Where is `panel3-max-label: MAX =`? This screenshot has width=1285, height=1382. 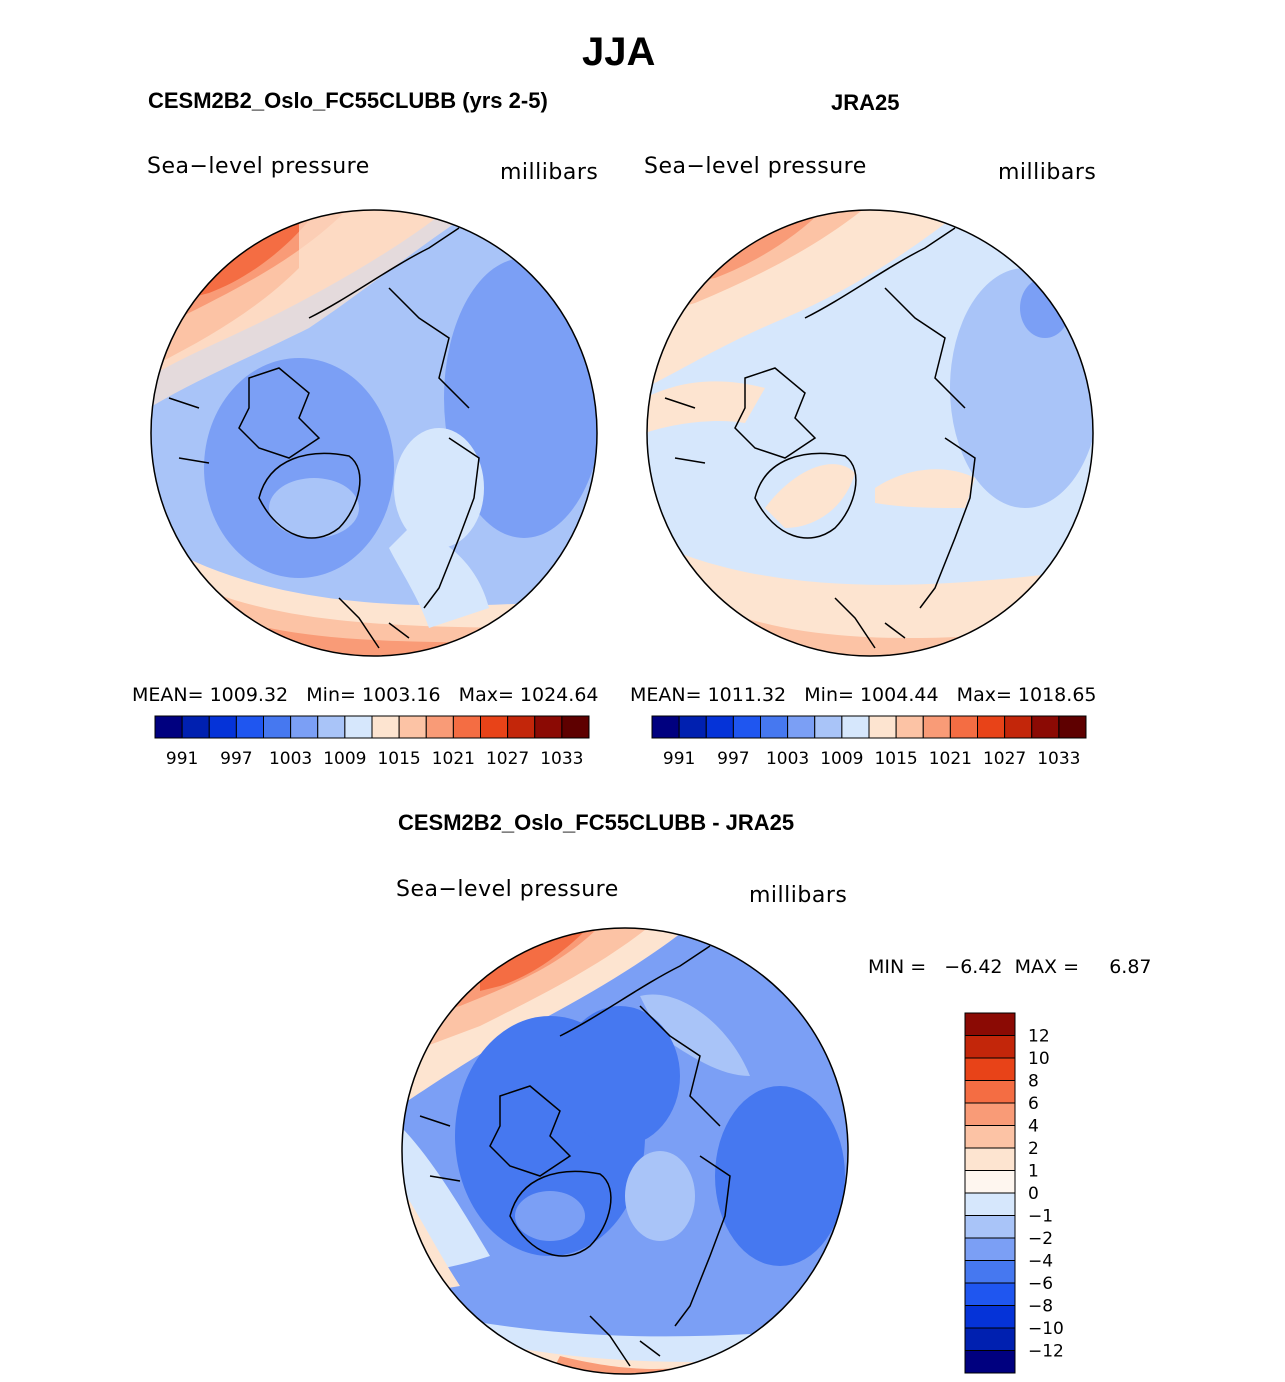 panel3-max-label: MAX = is located at coordinates (1046, 967).